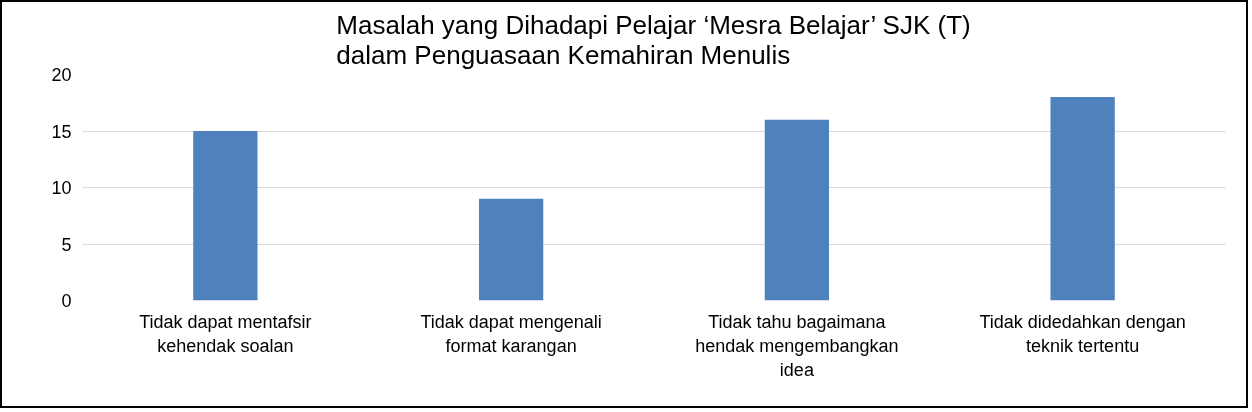  Describe the element at coordinates (66, 301) in the screenshot. I see `y-tick-label: 0` at that location.